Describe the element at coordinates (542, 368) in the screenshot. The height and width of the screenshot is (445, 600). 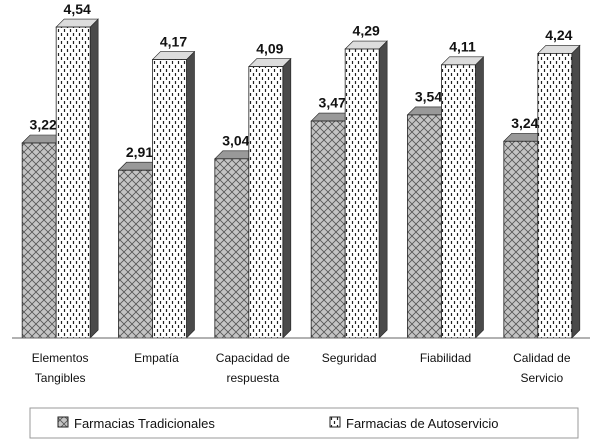
I see `x-tick-label: Calidad de Servicio` at that location.